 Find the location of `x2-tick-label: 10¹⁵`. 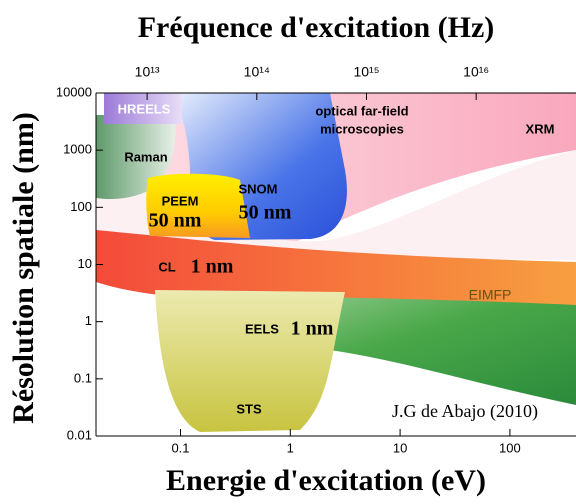

x2-tick-label: 10¹⁵ is located at coordinates (366, 72).